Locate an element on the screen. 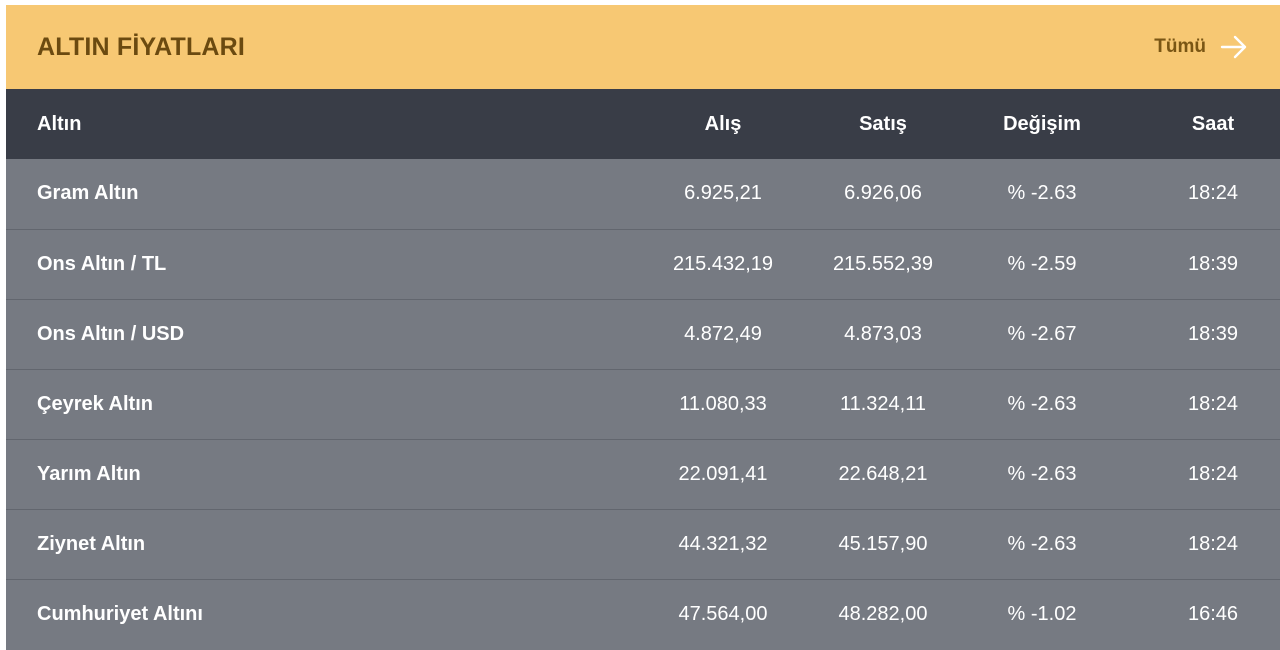 The width and height of the screenshot is (1280, 650). arrow-right-icon is located at coordinates (1234, 47).